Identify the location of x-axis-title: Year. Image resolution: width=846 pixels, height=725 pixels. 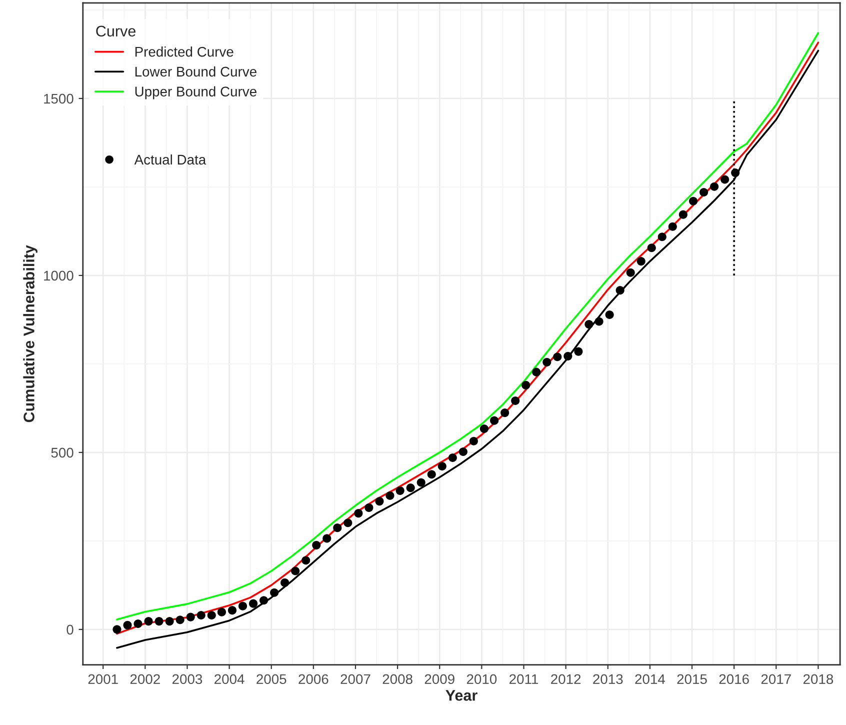
(462, 695).